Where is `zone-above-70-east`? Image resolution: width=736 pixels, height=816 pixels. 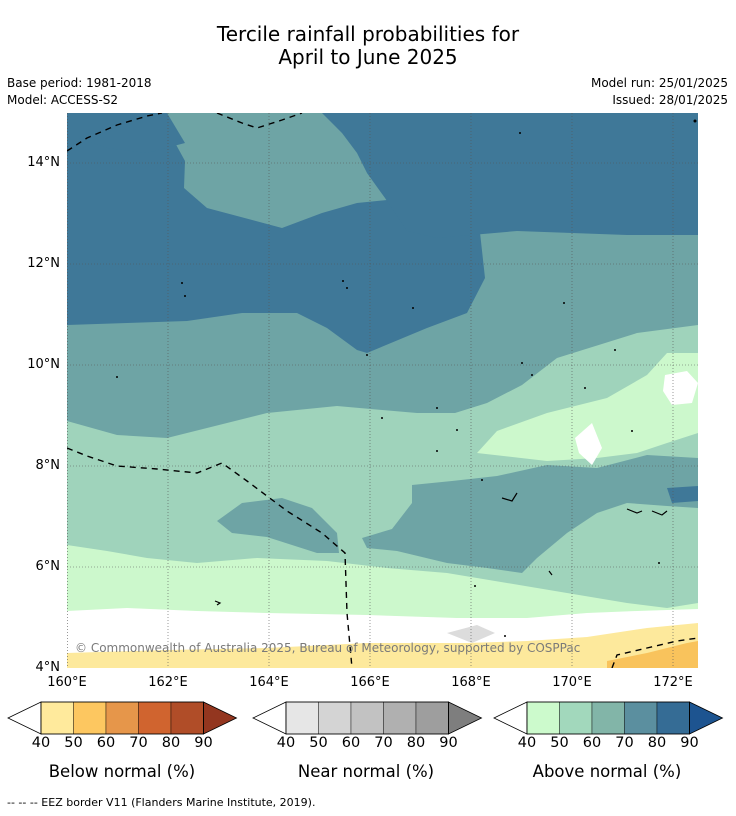 zone-above-70-east is located at coordinates (510, 175).